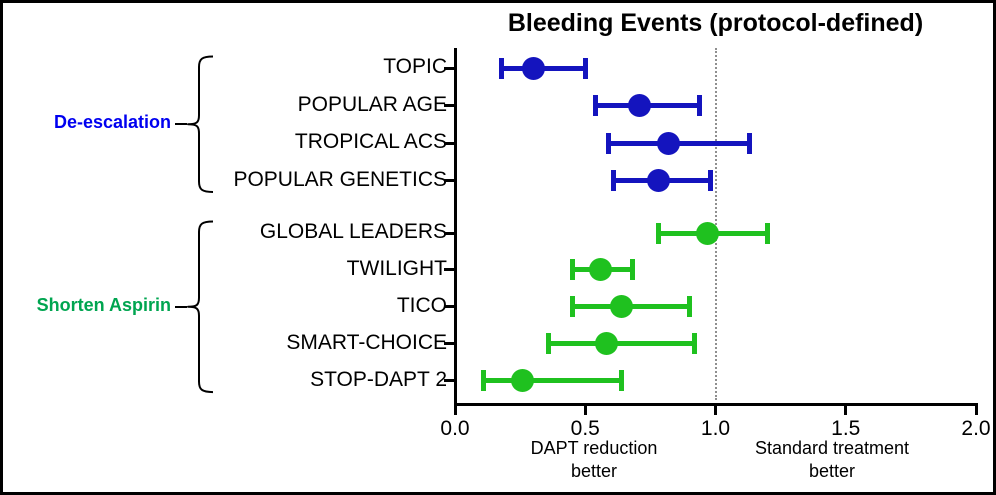  I want to click on study-label: POPULAR AGE, so click(372, 104).